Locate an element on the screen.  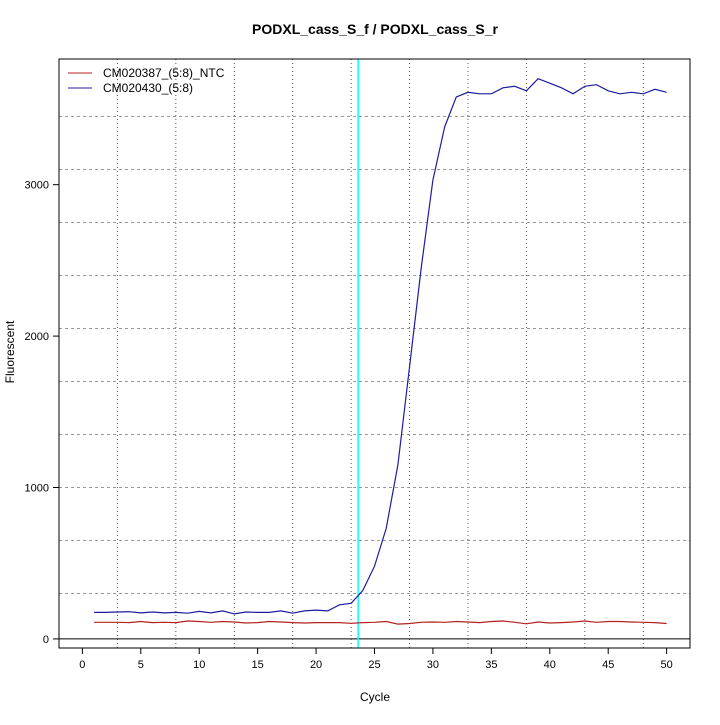
x-tick-label: 10 is located at coordinates (199, 665).